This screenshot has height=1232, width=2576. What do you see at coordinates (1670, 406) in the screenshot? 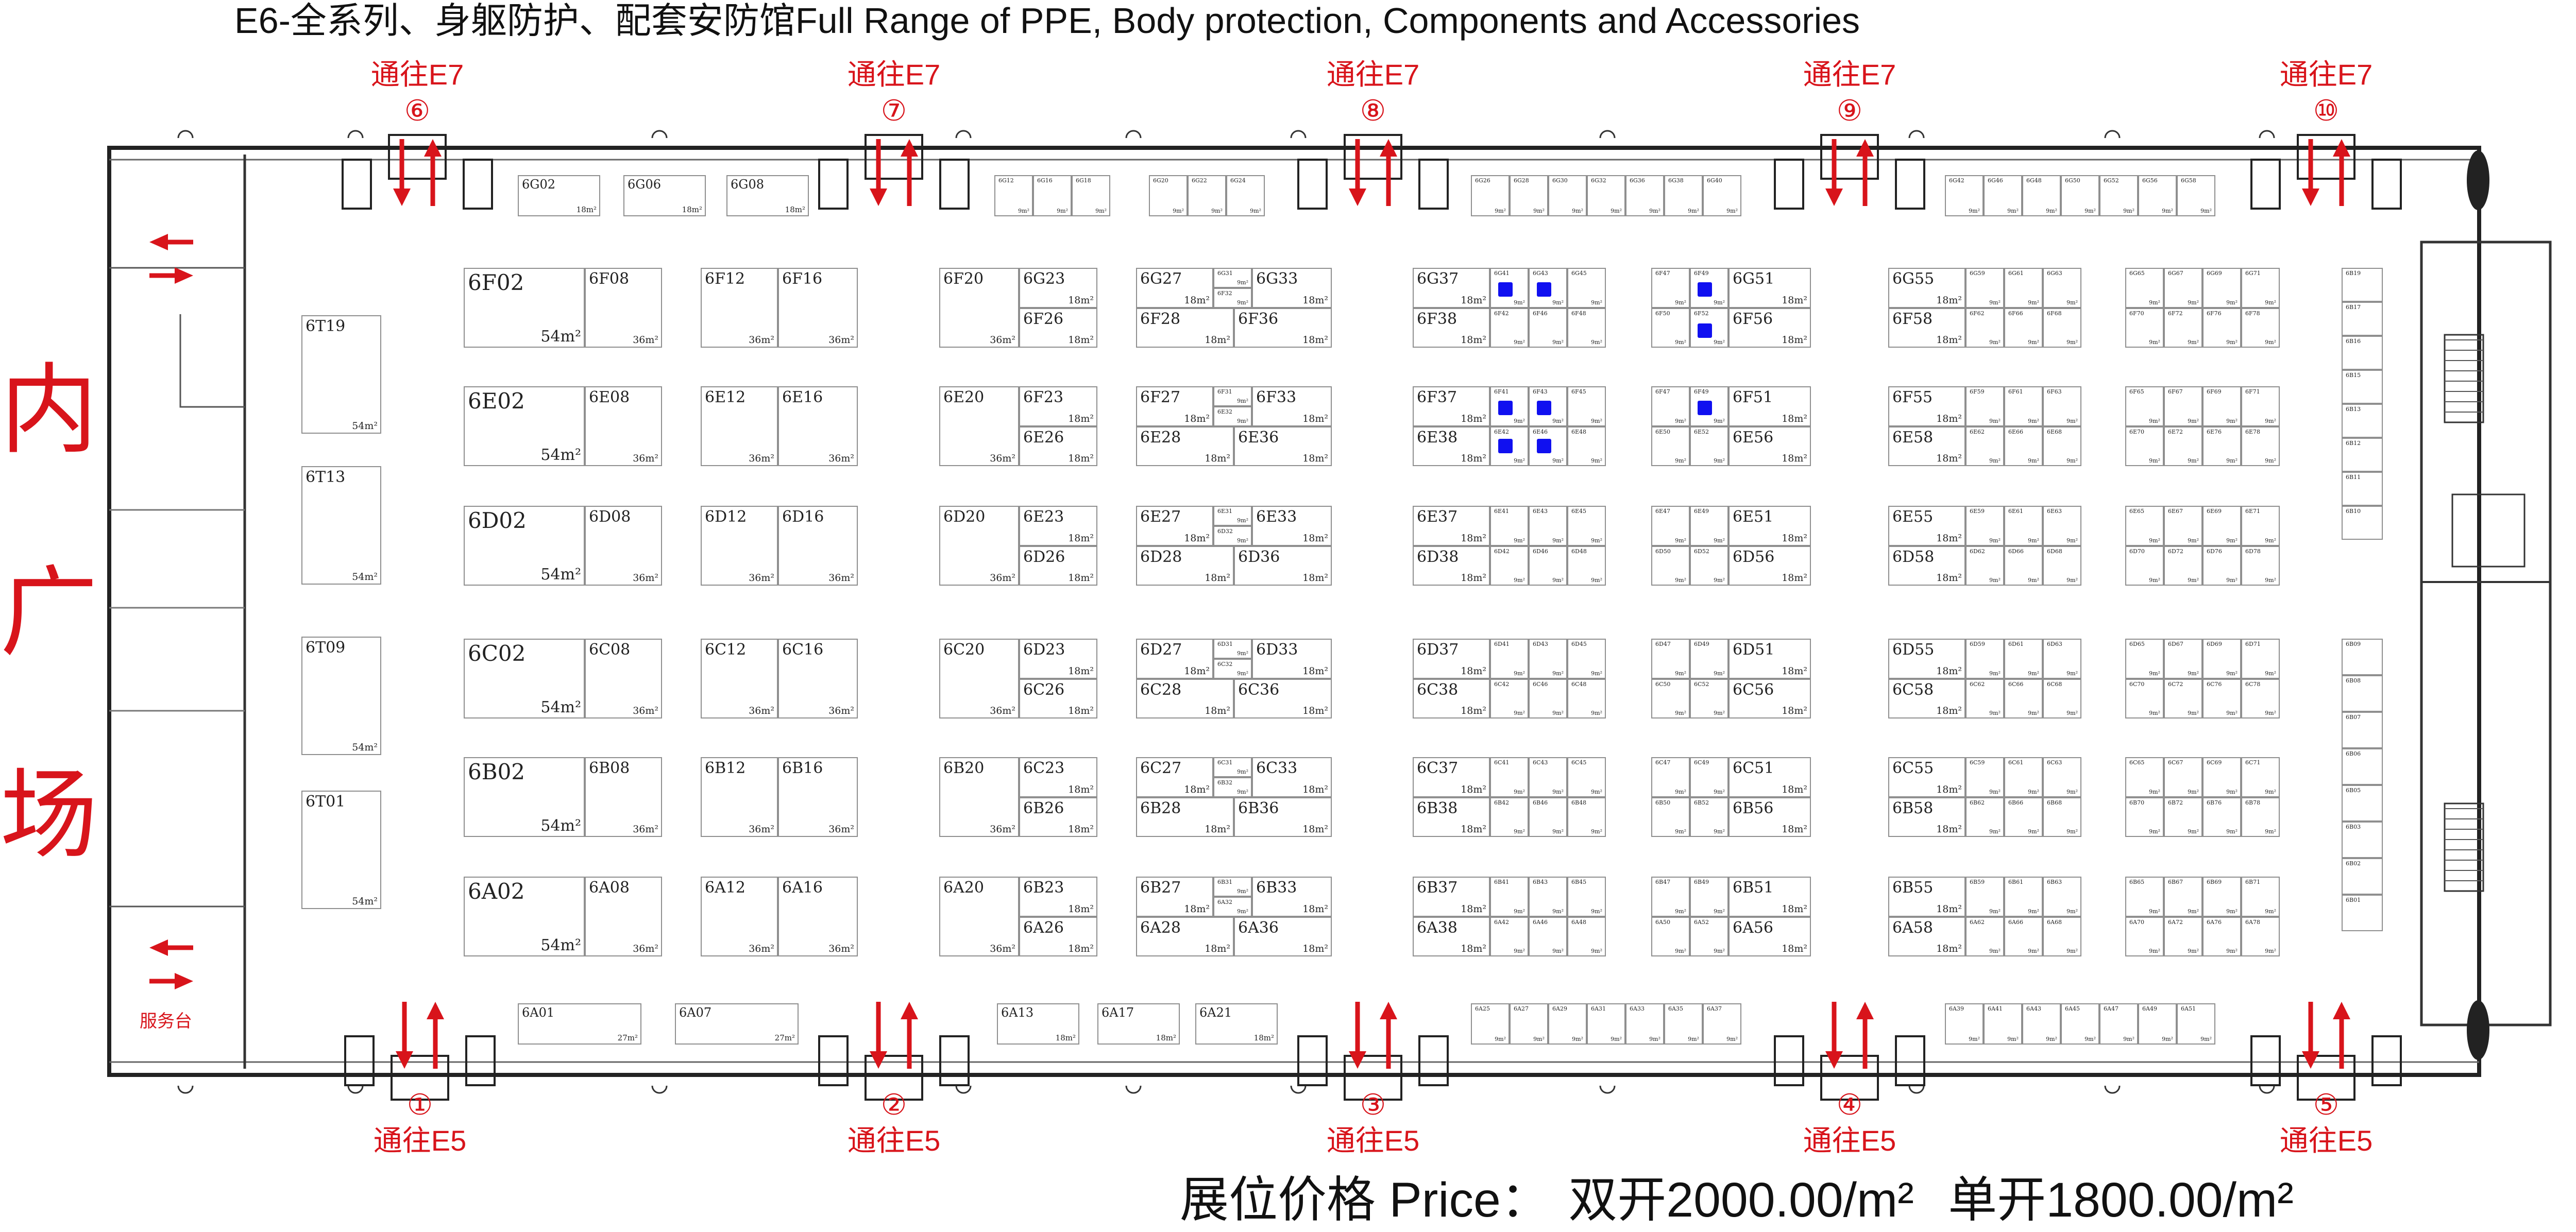
I see `booth-6f47: 6F47 9m²` at bounding box center [1670, 406].